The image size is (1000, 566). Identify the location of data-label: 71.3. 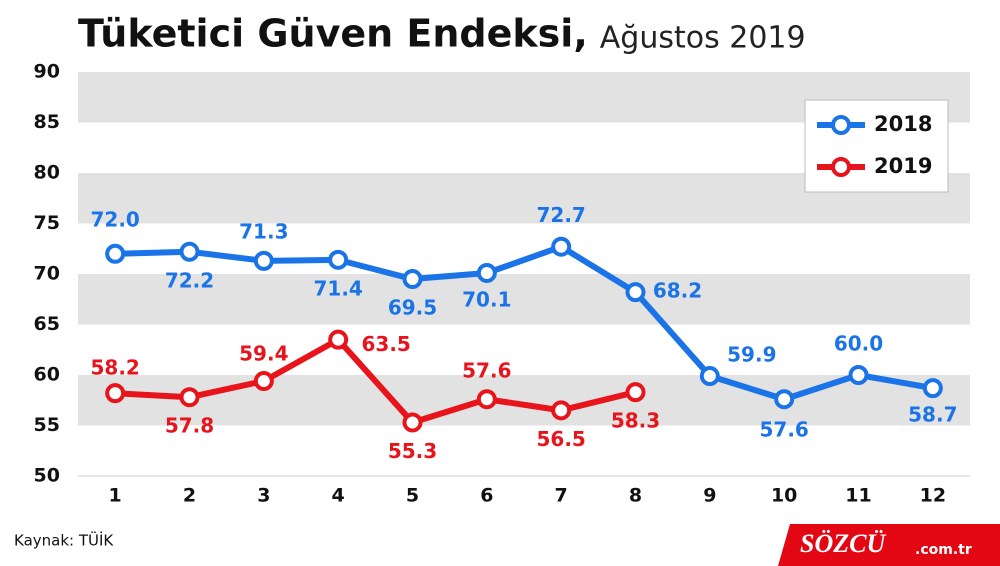
(263, 231).